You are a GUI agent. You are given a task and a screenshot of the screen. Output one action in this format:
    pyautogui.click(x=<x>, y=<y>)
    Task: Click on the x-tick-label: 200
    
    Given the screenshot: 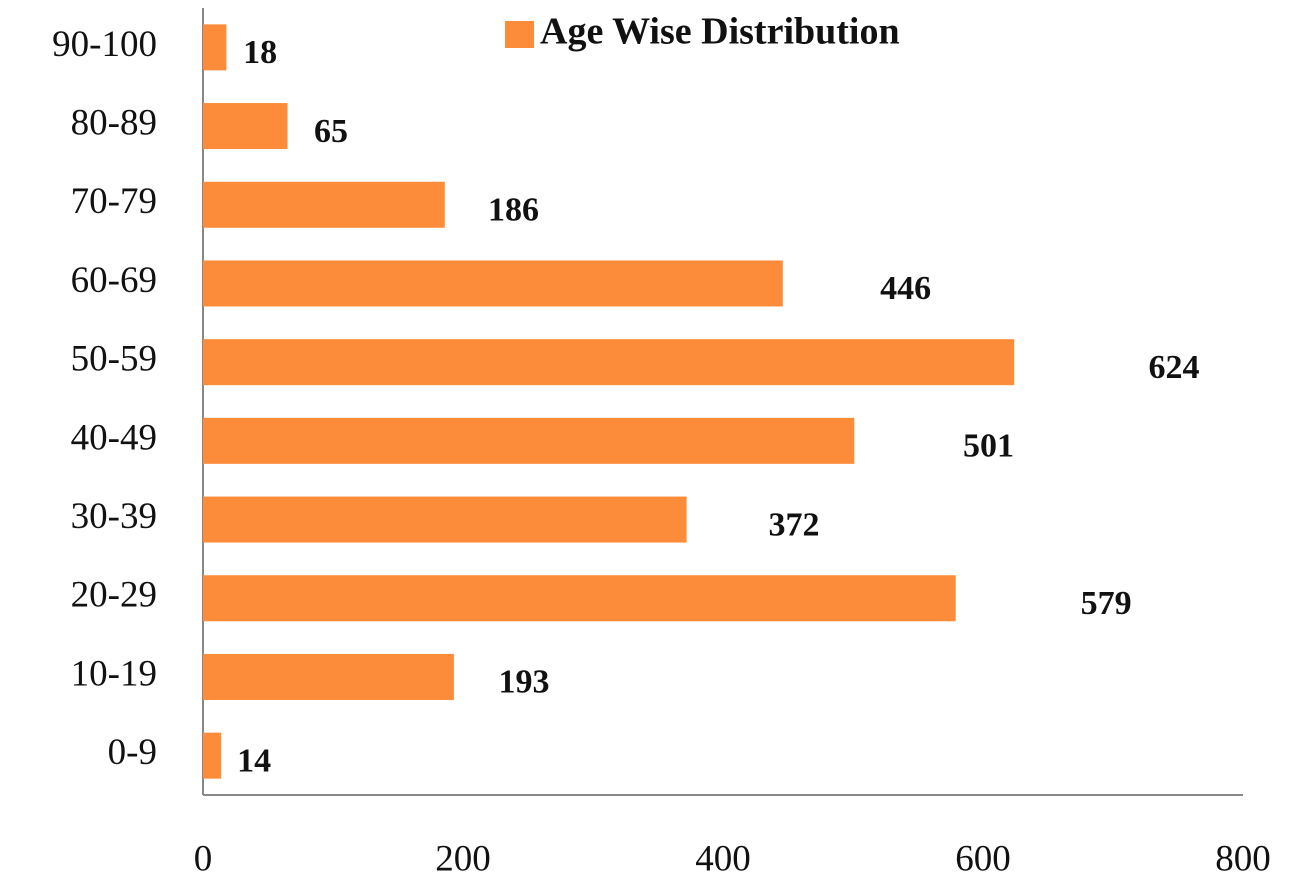 What is the action you would take?
    pyautogui.click(x=463, y=858)
    